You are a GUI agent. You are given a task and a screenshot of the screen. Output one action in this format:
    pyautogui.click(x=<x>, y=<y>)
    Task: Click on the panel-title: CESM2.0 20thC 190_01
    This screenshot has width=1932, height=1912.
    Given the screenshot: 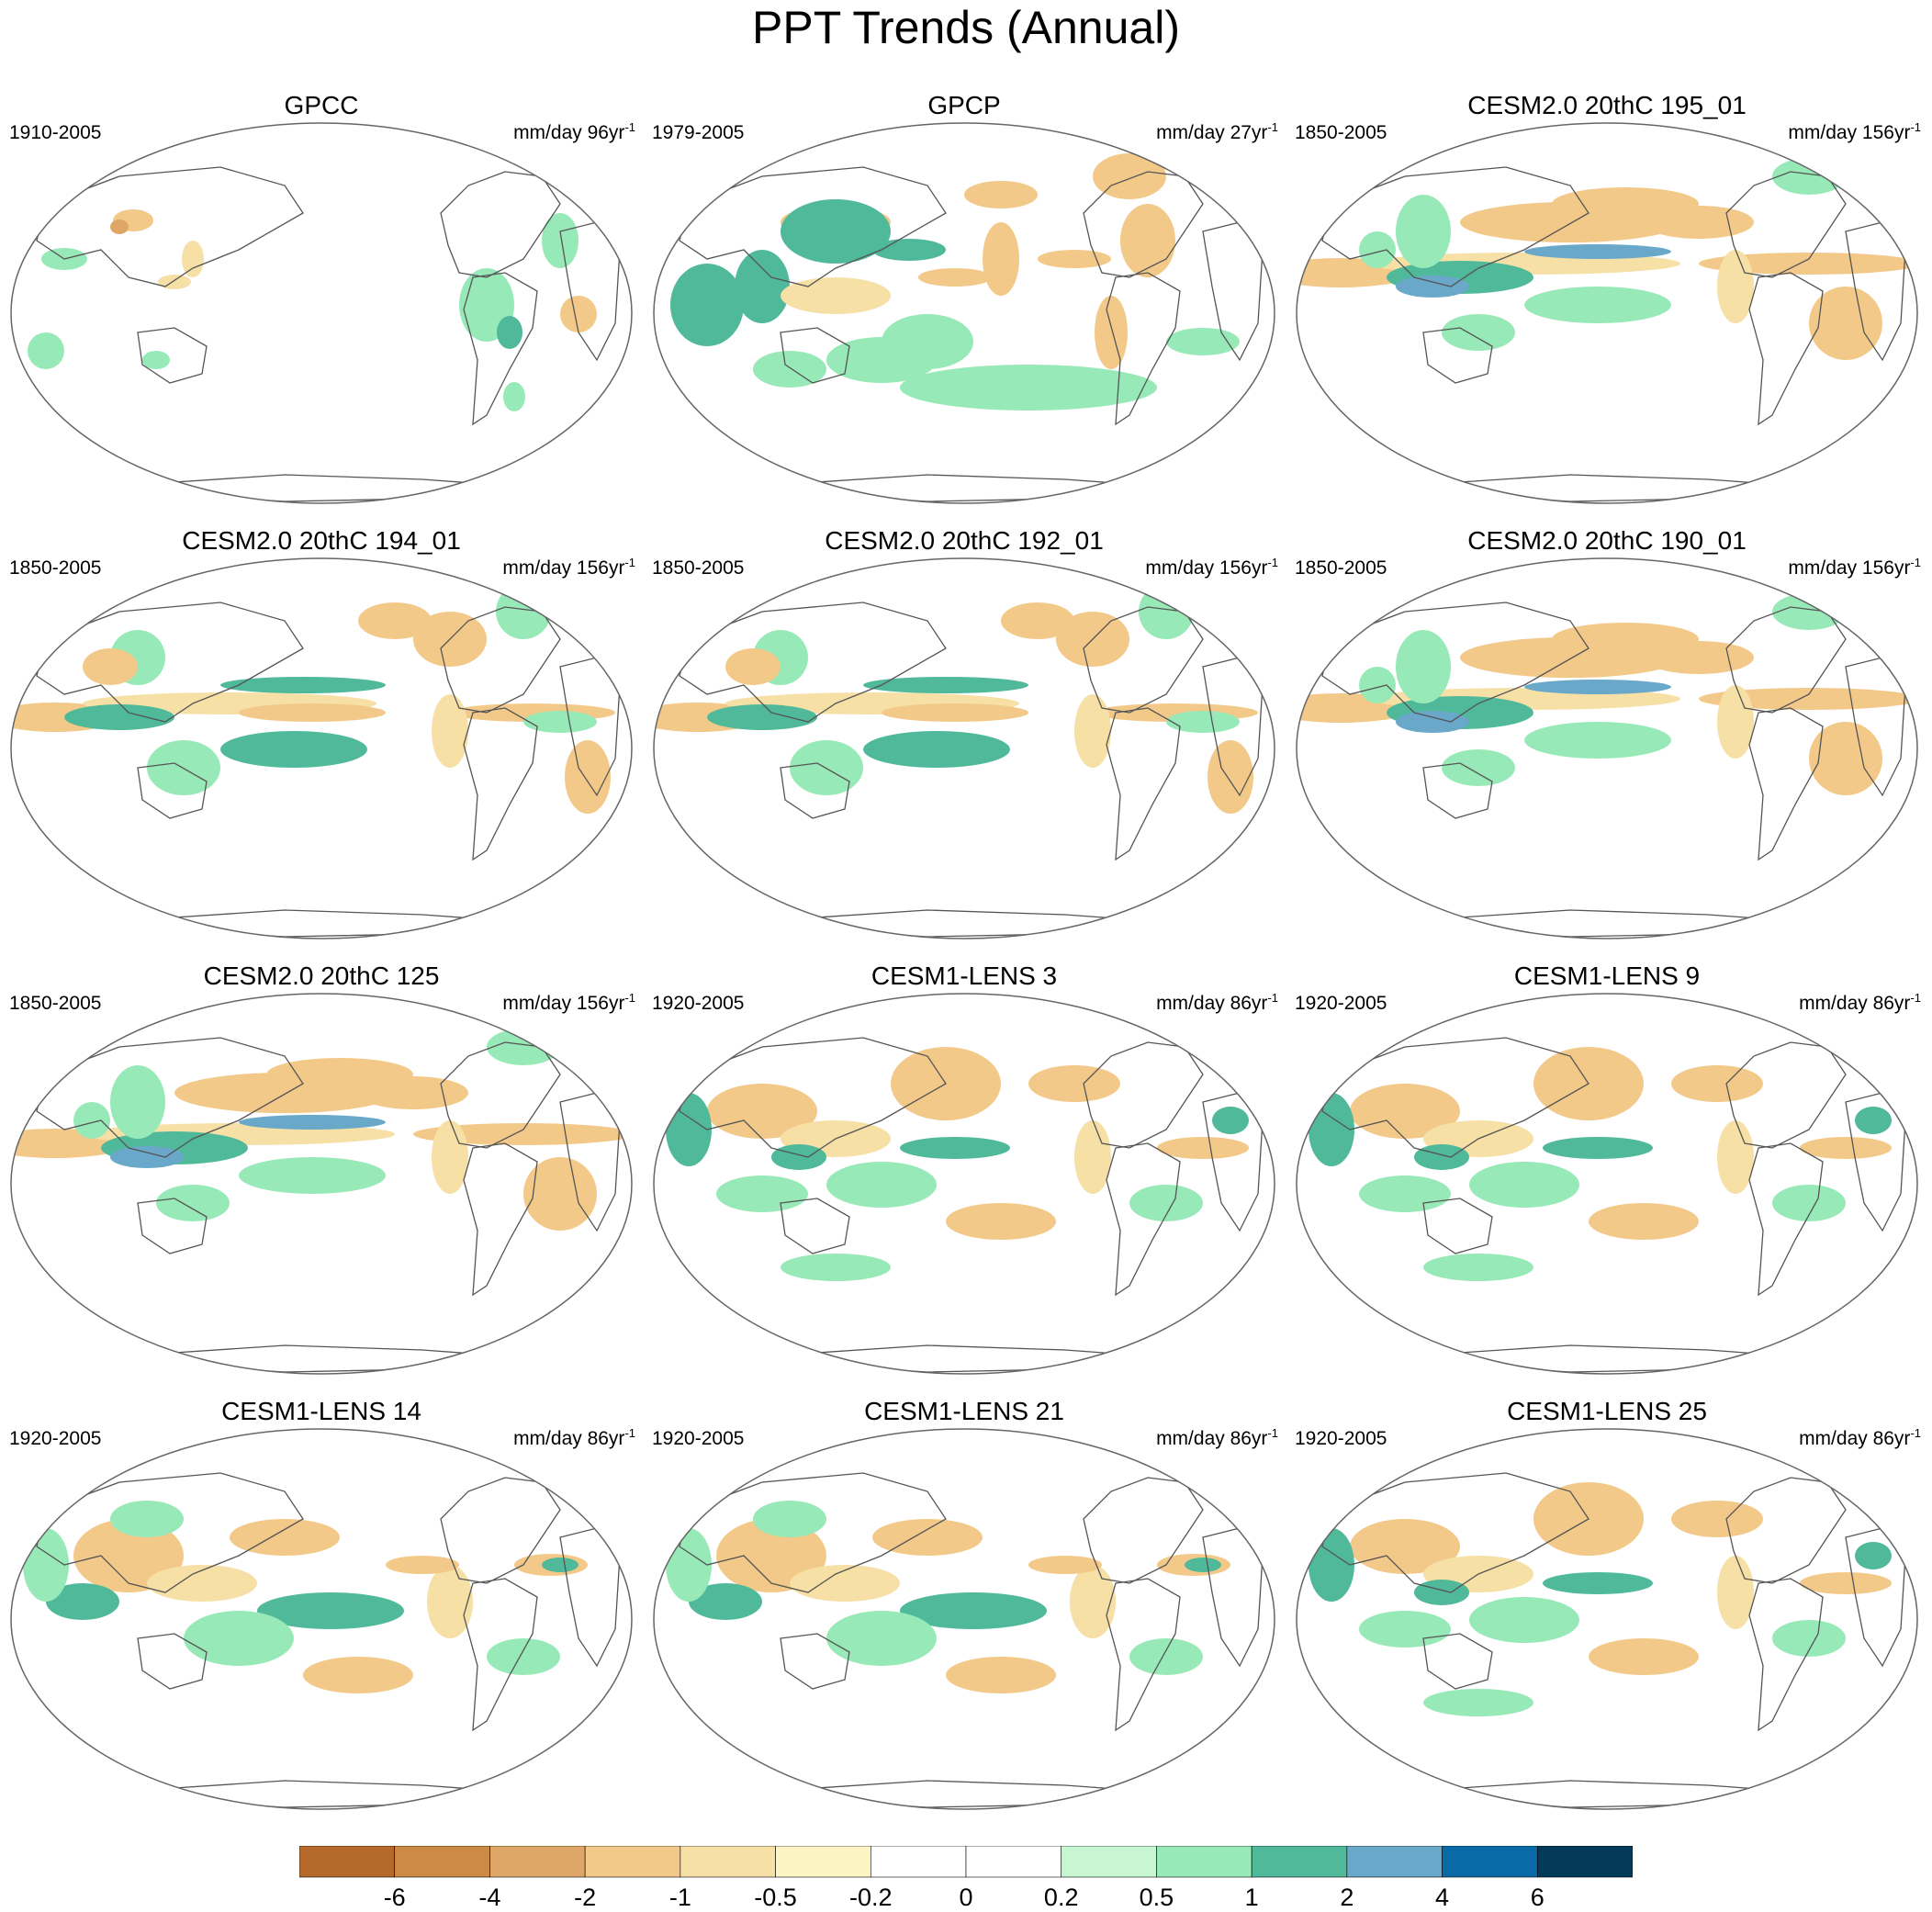 What is the action you would take?
    pyautogui.click(x=1607, y=540)
    